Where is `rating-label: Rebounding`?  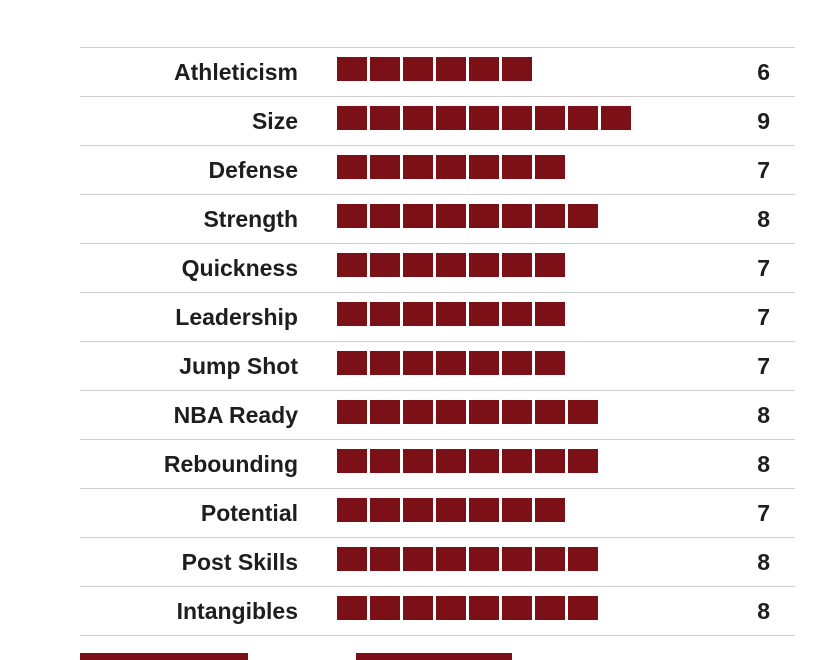
rating-label: Rebounding is located at coordinates (230, 464).